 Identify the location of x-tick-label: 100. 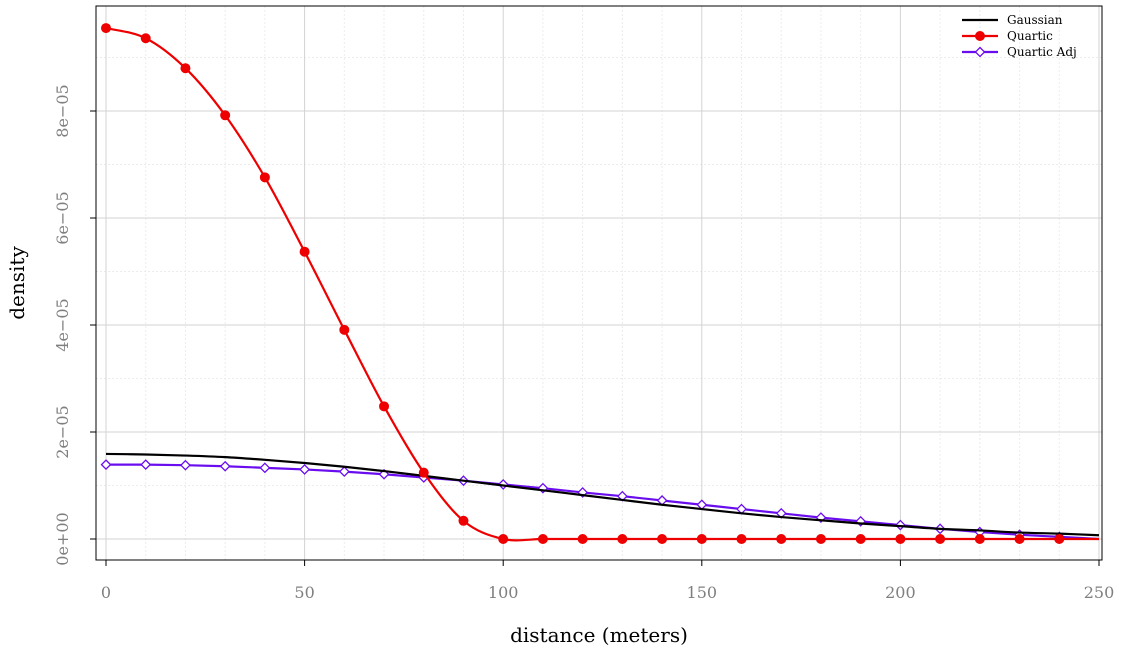
(503, 592).